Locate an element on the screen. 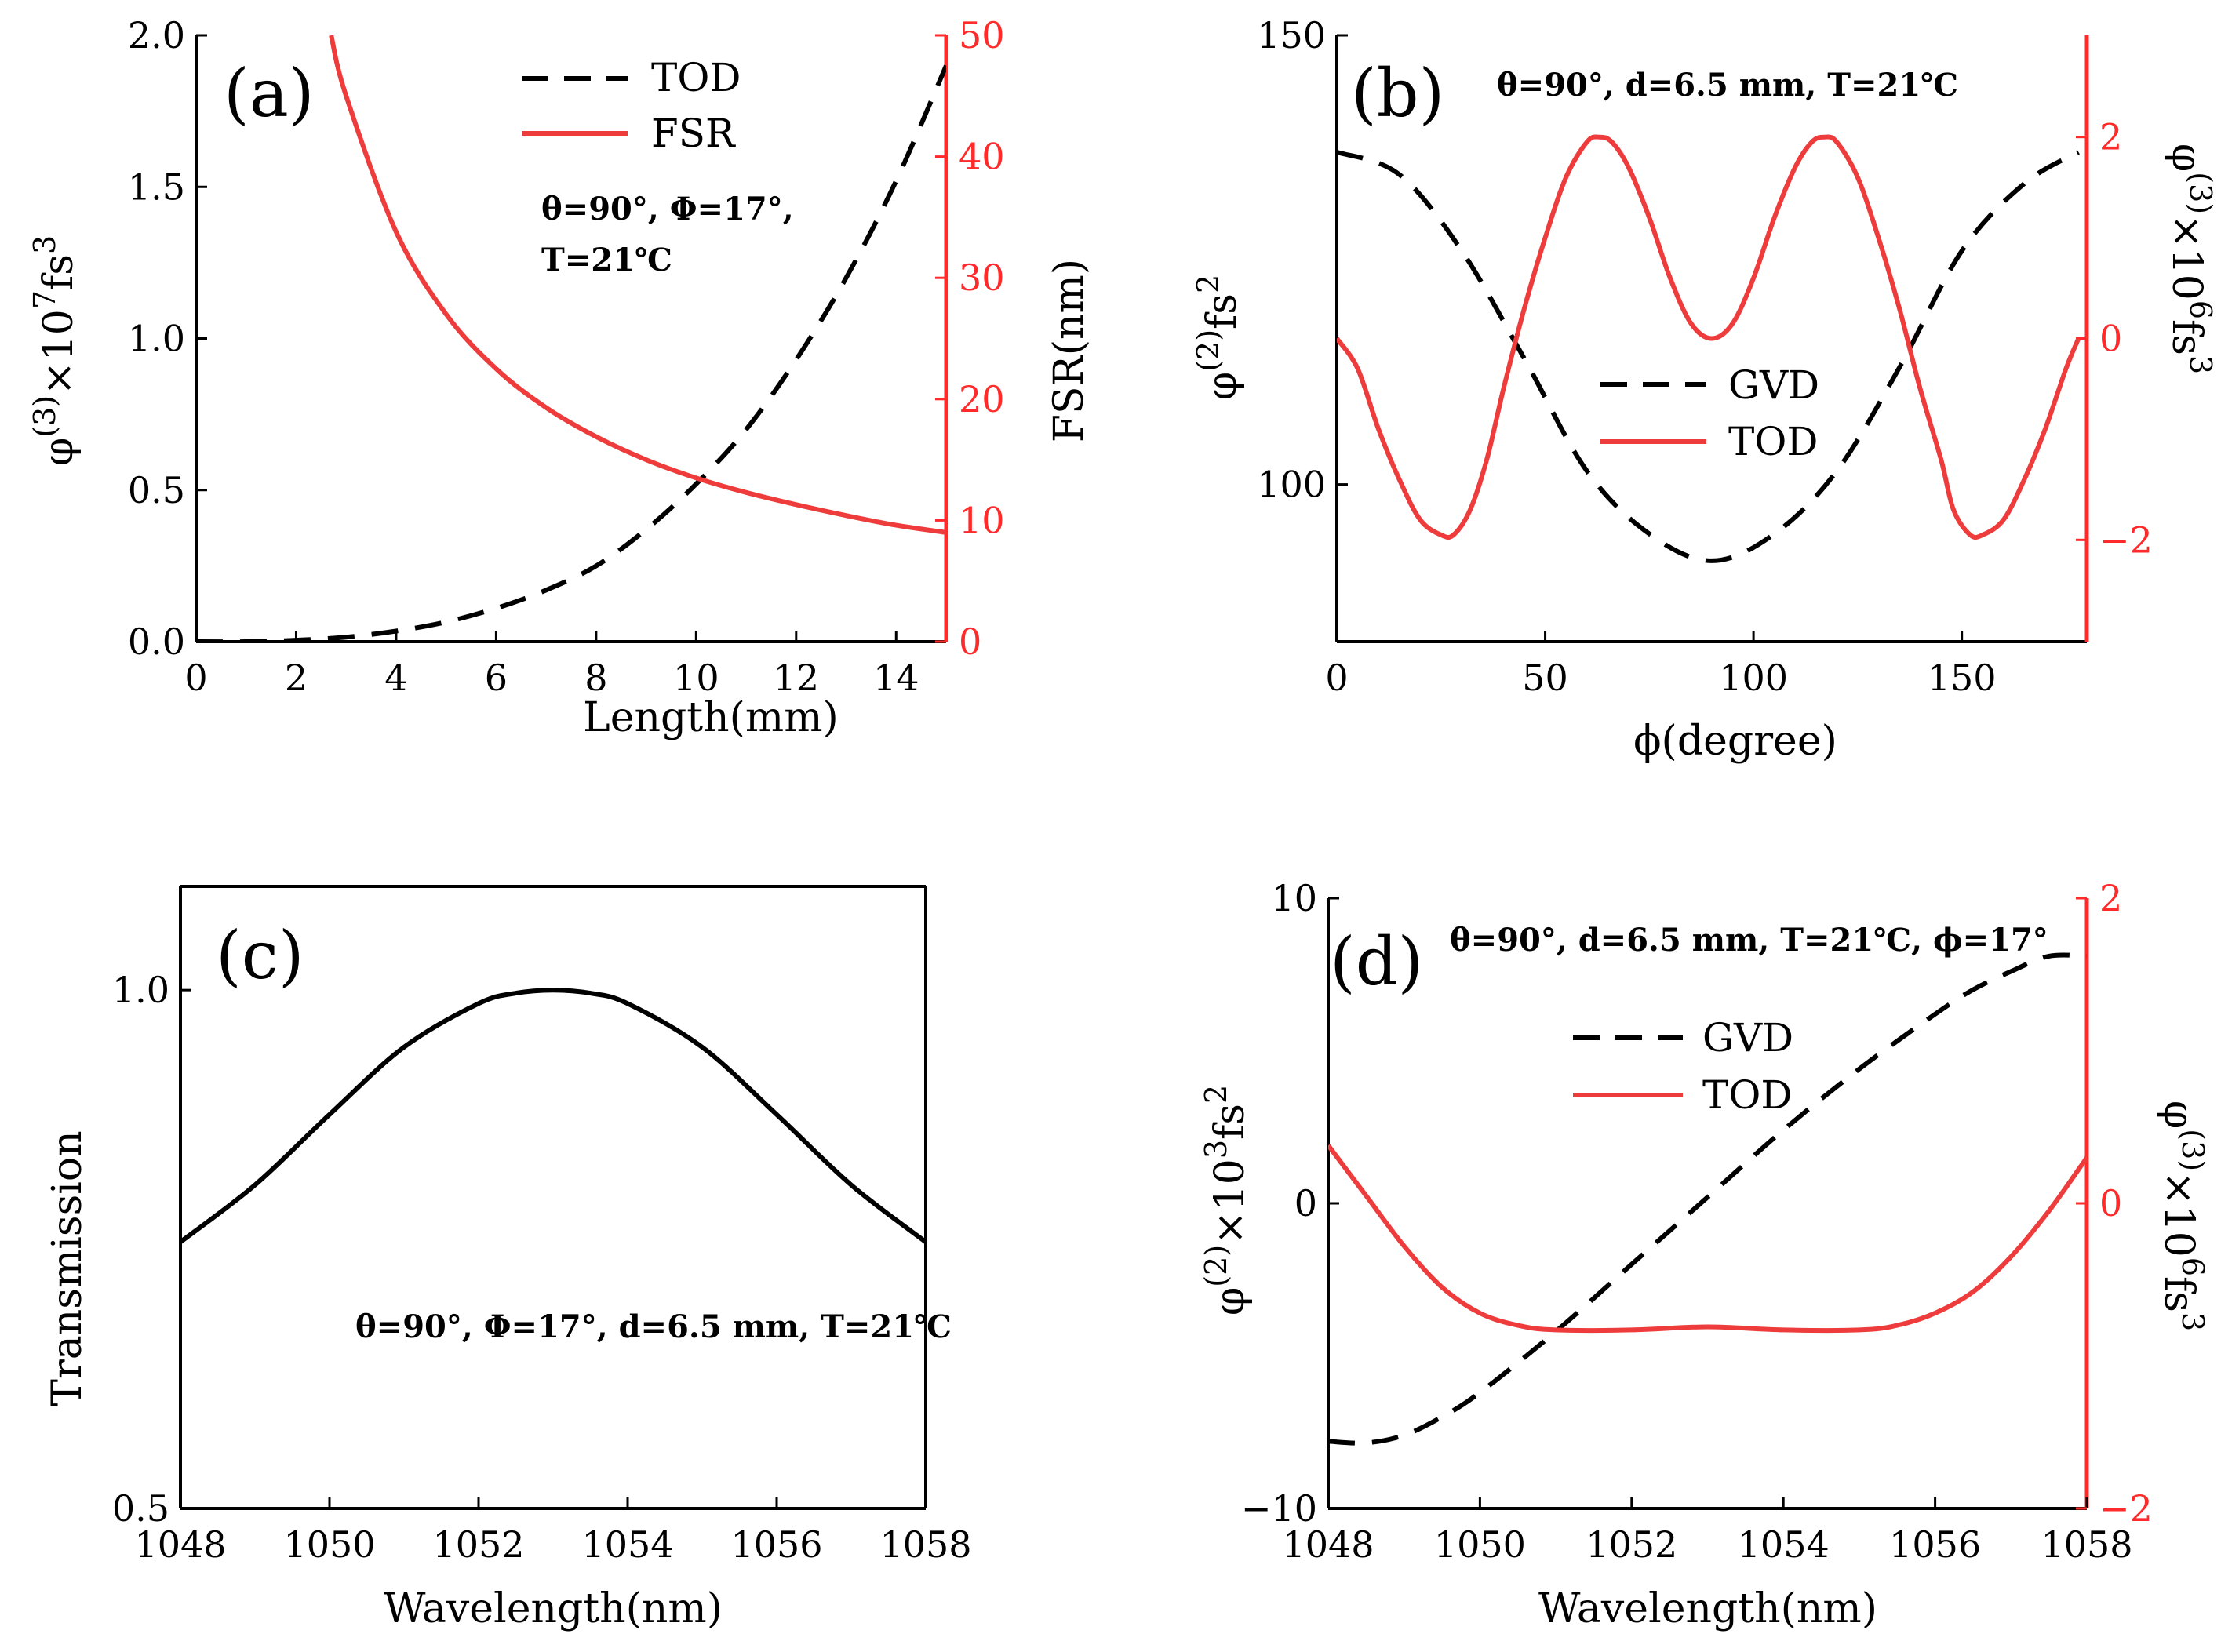  panel-d-label: (d) is located at coordinates (1376, 962).